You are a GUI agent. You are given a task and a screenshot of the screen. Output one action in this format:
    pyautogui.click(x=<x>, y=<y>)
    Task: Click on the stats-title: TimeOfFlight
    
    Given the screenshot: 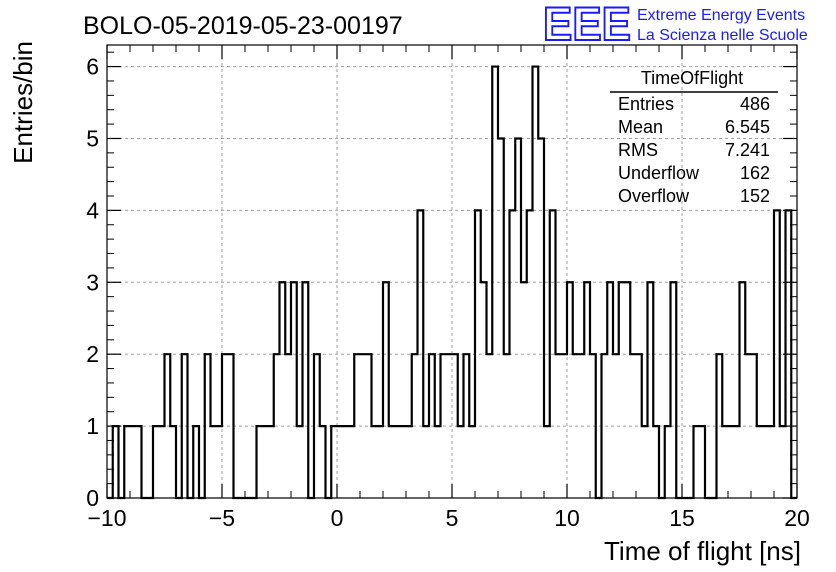 What is the action you would take?
    pyautogui.click(x=692, y=78)
    